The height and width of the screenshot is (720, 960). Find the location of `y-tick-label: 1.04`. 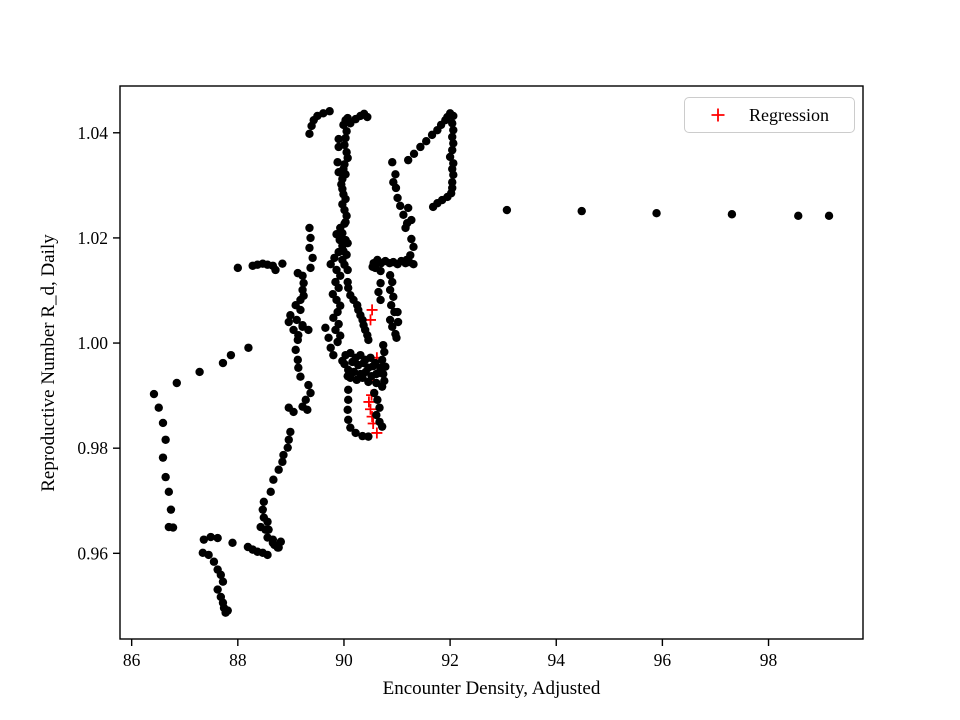

y-tick-label: 1.04 is located at coordinates (92, 133).